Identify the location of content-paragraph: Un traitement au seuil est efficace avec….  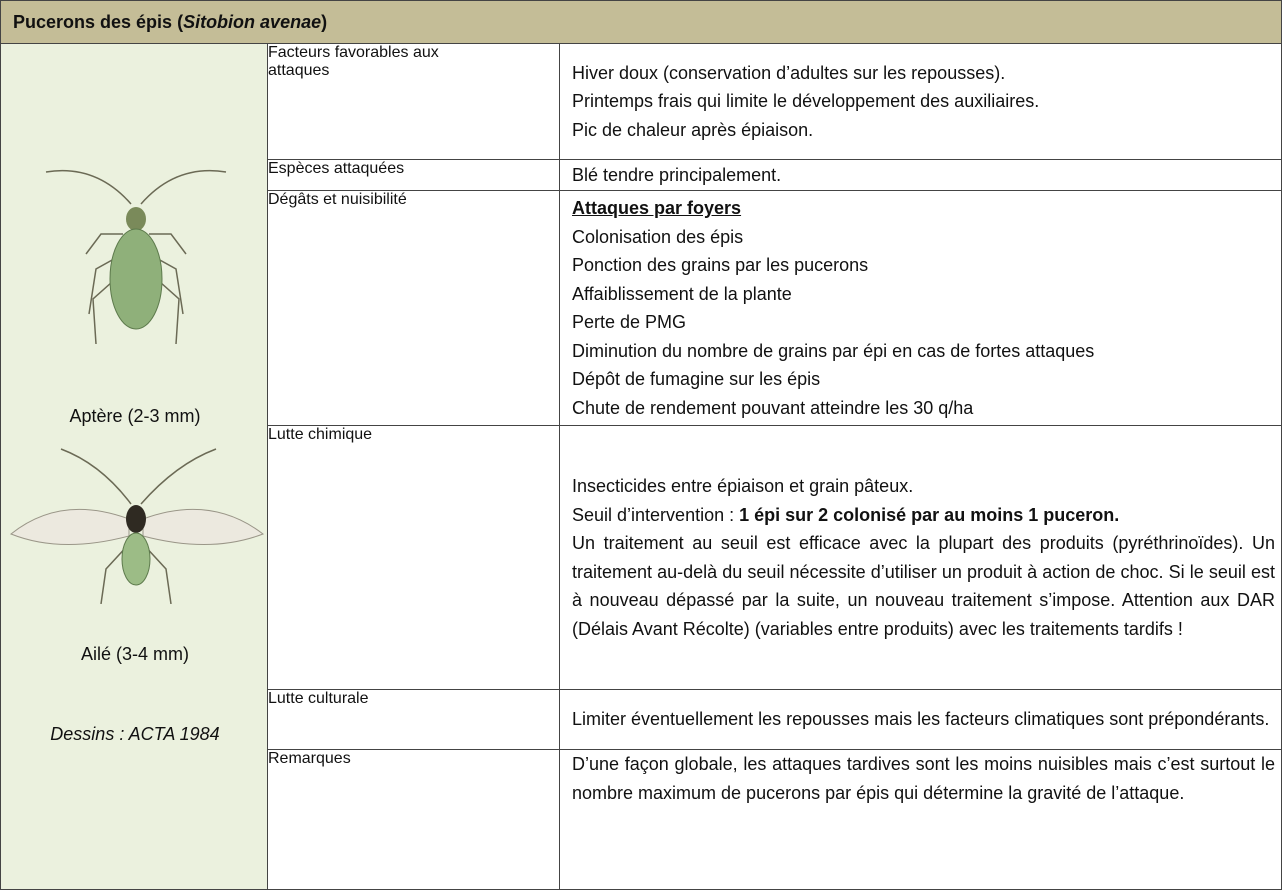
(923, 586).